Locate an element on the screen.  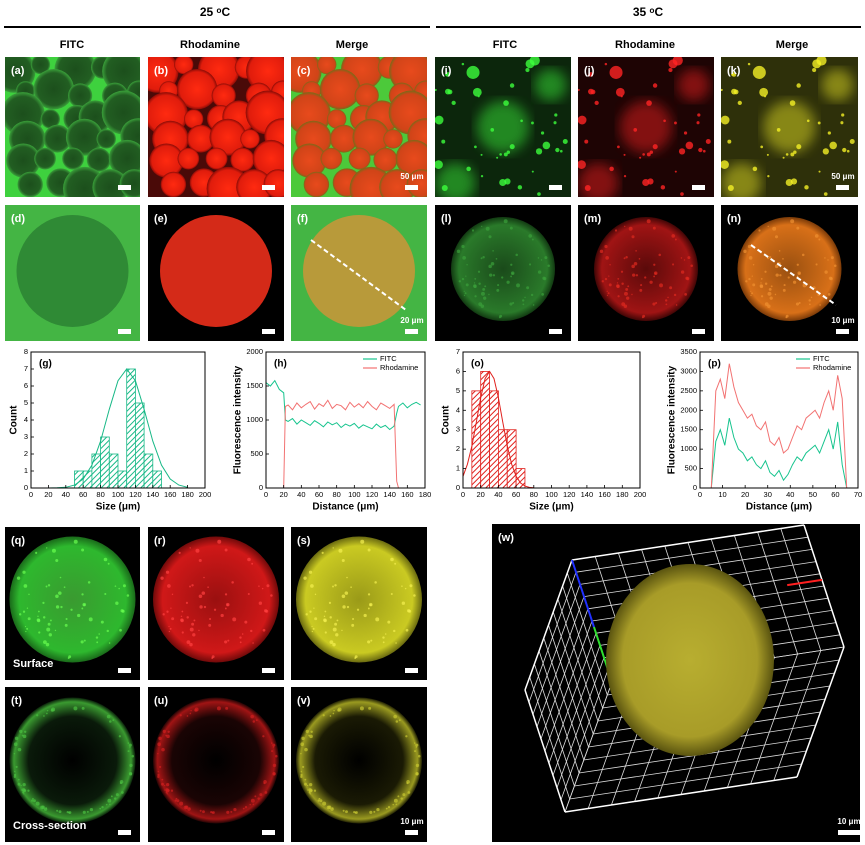
chart-label: (o) is located at coordinates (477, 364).